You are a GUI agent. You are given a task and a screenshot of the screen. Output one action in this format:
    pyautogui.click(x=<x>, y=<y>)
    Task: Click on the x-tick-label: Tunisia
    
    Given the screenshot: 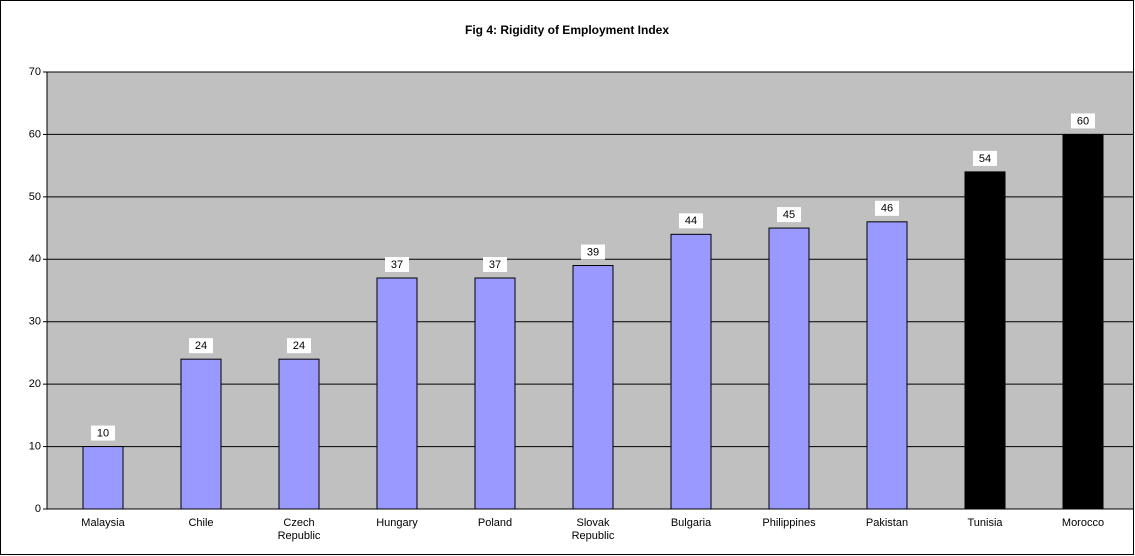 What is the action you would take?
    pyautogui.click(x=985, y=523)
    